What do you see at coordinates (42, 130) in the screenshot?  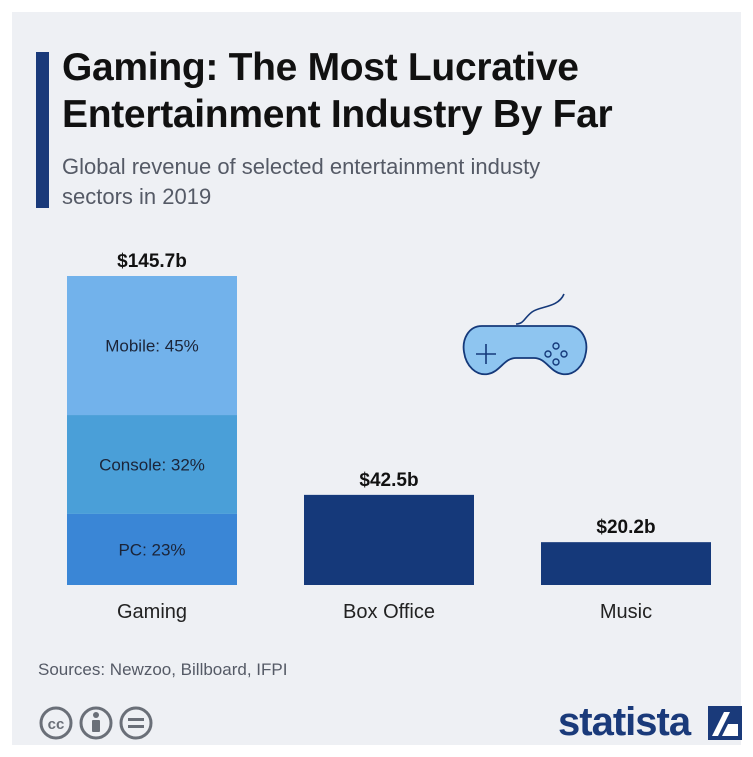 I see `title-accent-bar` at bounding box center [42, 130].